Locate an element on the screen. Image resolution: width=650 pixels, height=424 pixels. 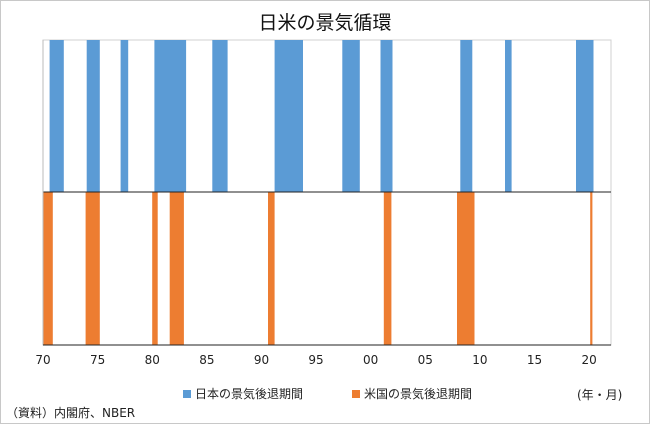
legend-item-japan: 日本の景気後退期間 is located at coordinates (243, 393).